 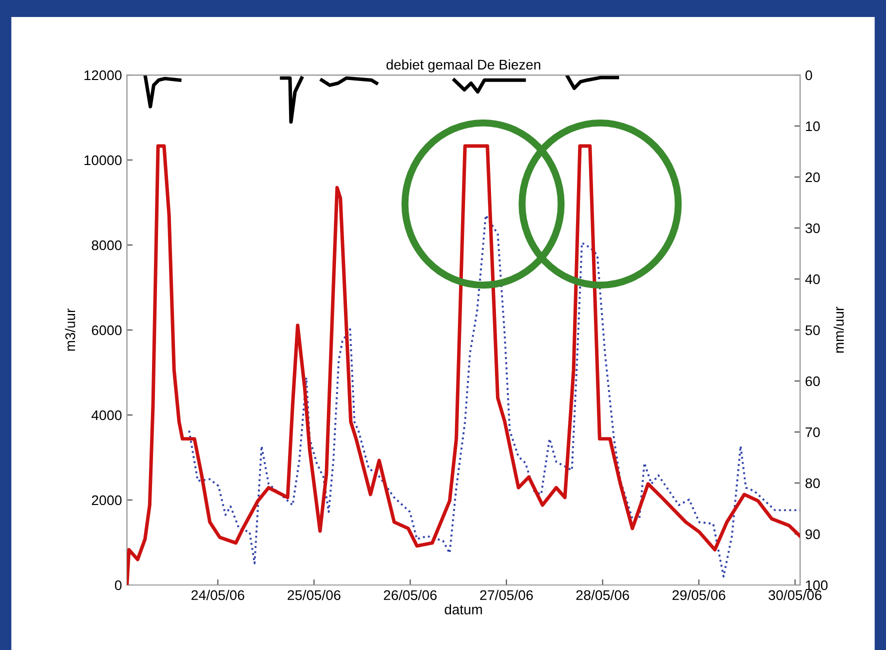 I want to click on y2-tick-label: 70, so click(x=813, y=432).